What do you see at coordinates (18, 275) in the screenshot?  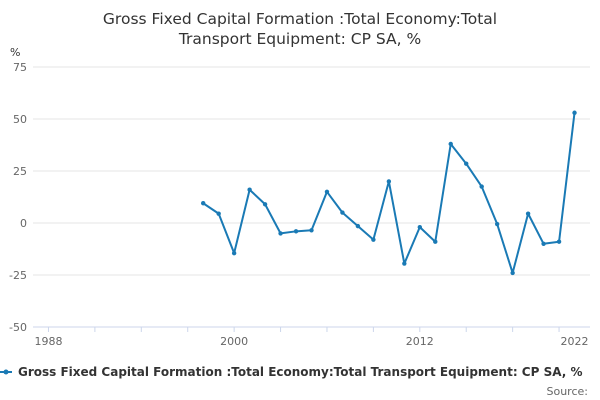 I see `y-tick-label: -25` at bounding box center [18, 275].